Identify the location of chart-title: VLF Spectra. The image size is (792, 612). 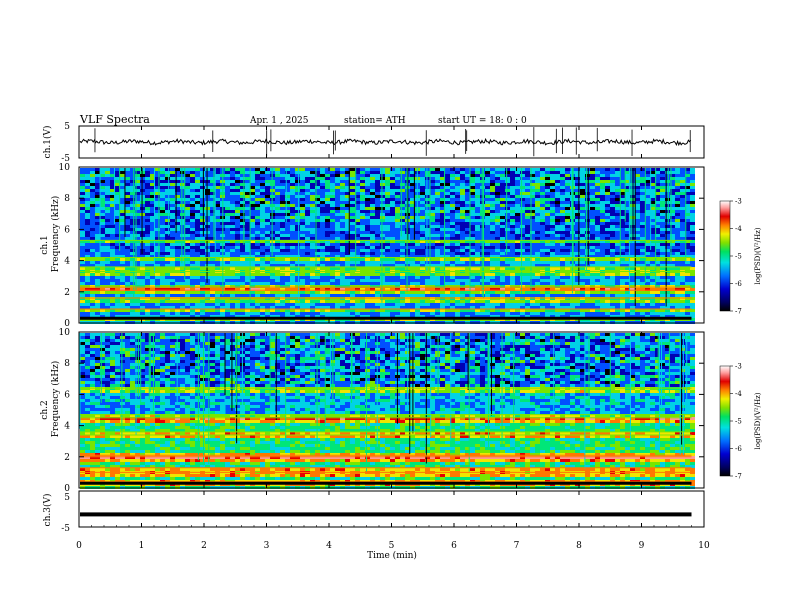
(114, 119).